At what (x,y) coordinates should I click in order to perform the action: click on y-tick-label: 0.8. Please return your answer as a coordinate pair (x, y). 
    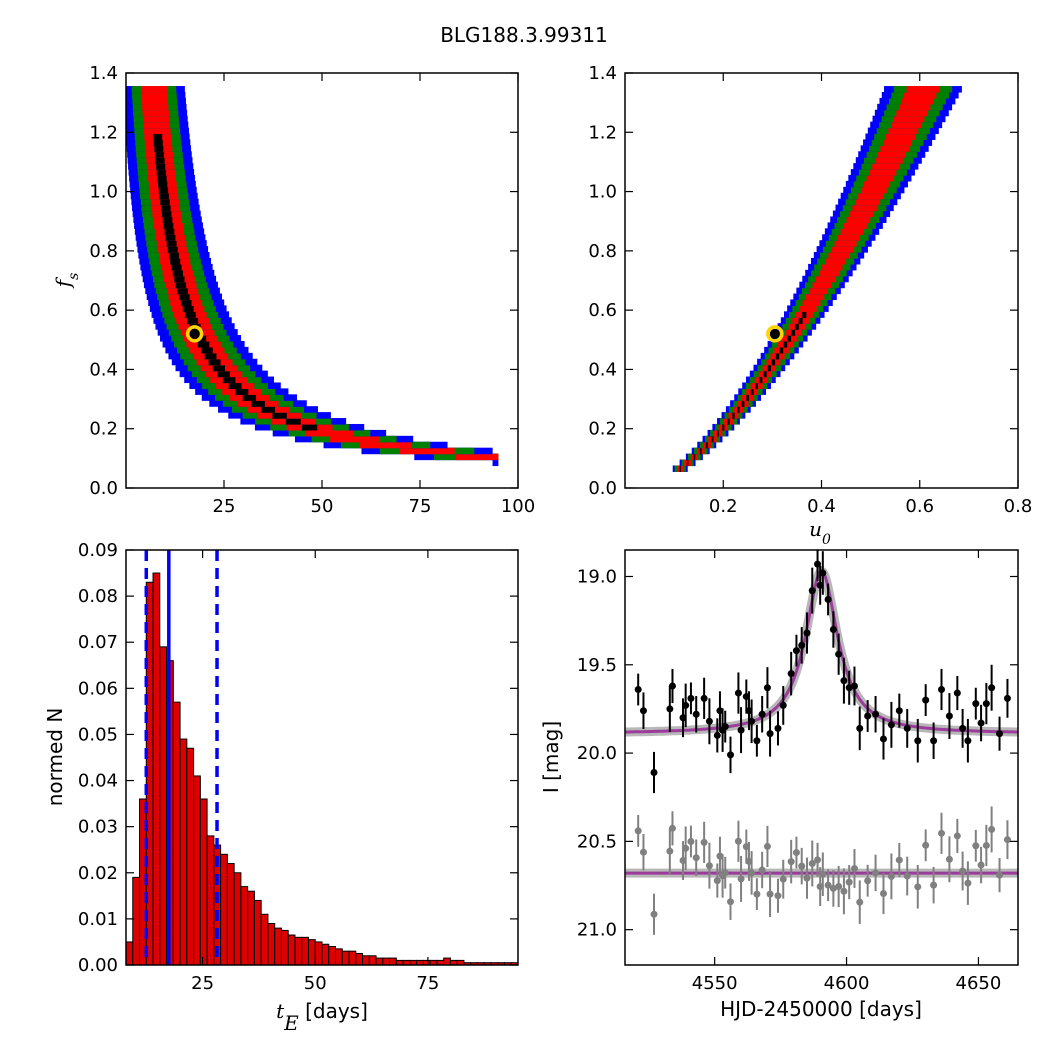
    Looking at the image, I should click on (602, 251).